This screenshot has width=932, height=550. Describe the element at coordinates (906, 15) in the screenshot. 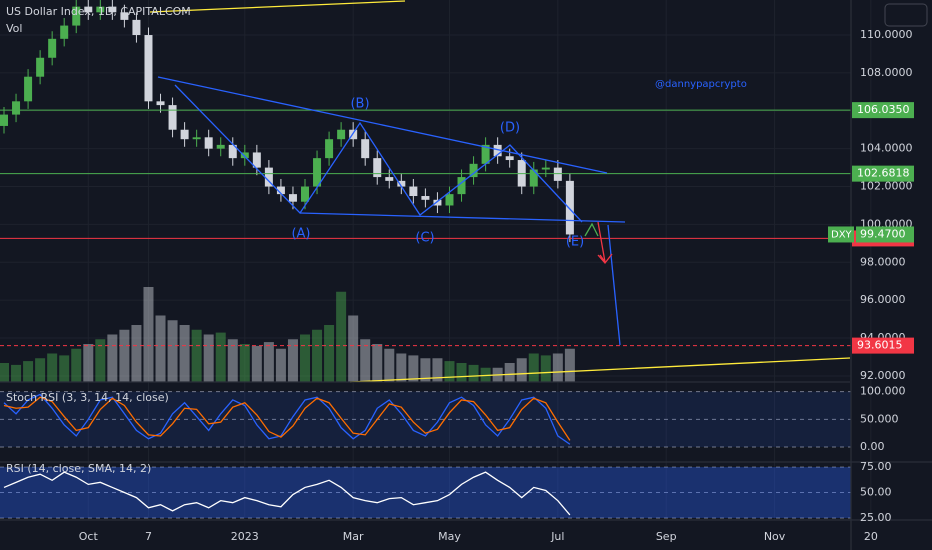

I see `menu-button` at that location.